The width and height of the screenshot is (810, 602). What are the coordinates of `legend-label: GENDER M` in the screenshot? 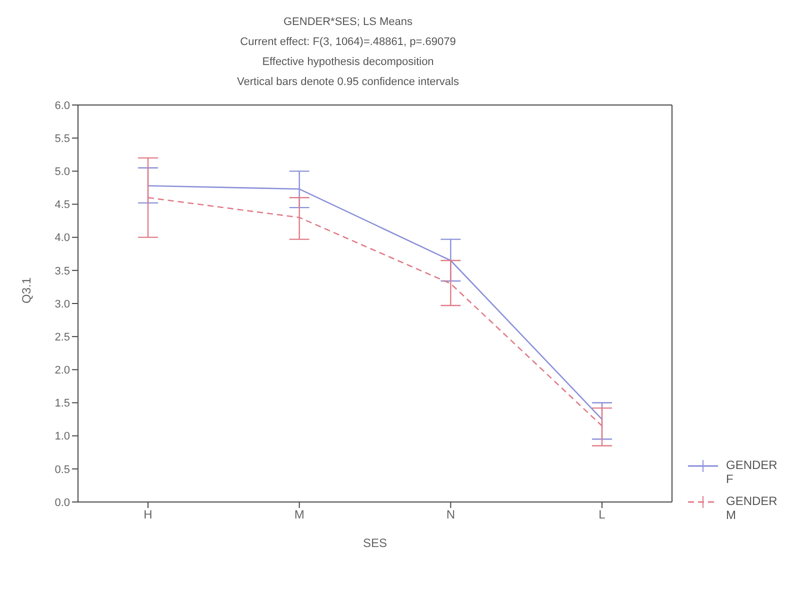 It's located at (752, 508).